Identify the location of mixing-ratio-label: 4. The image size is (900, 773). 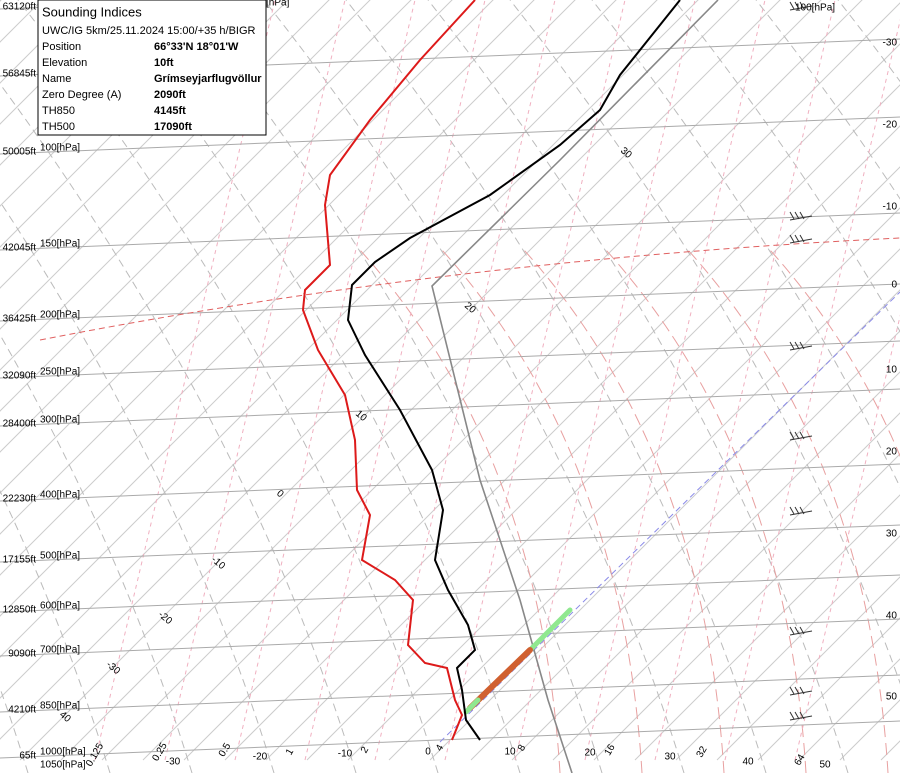
(440, 748).